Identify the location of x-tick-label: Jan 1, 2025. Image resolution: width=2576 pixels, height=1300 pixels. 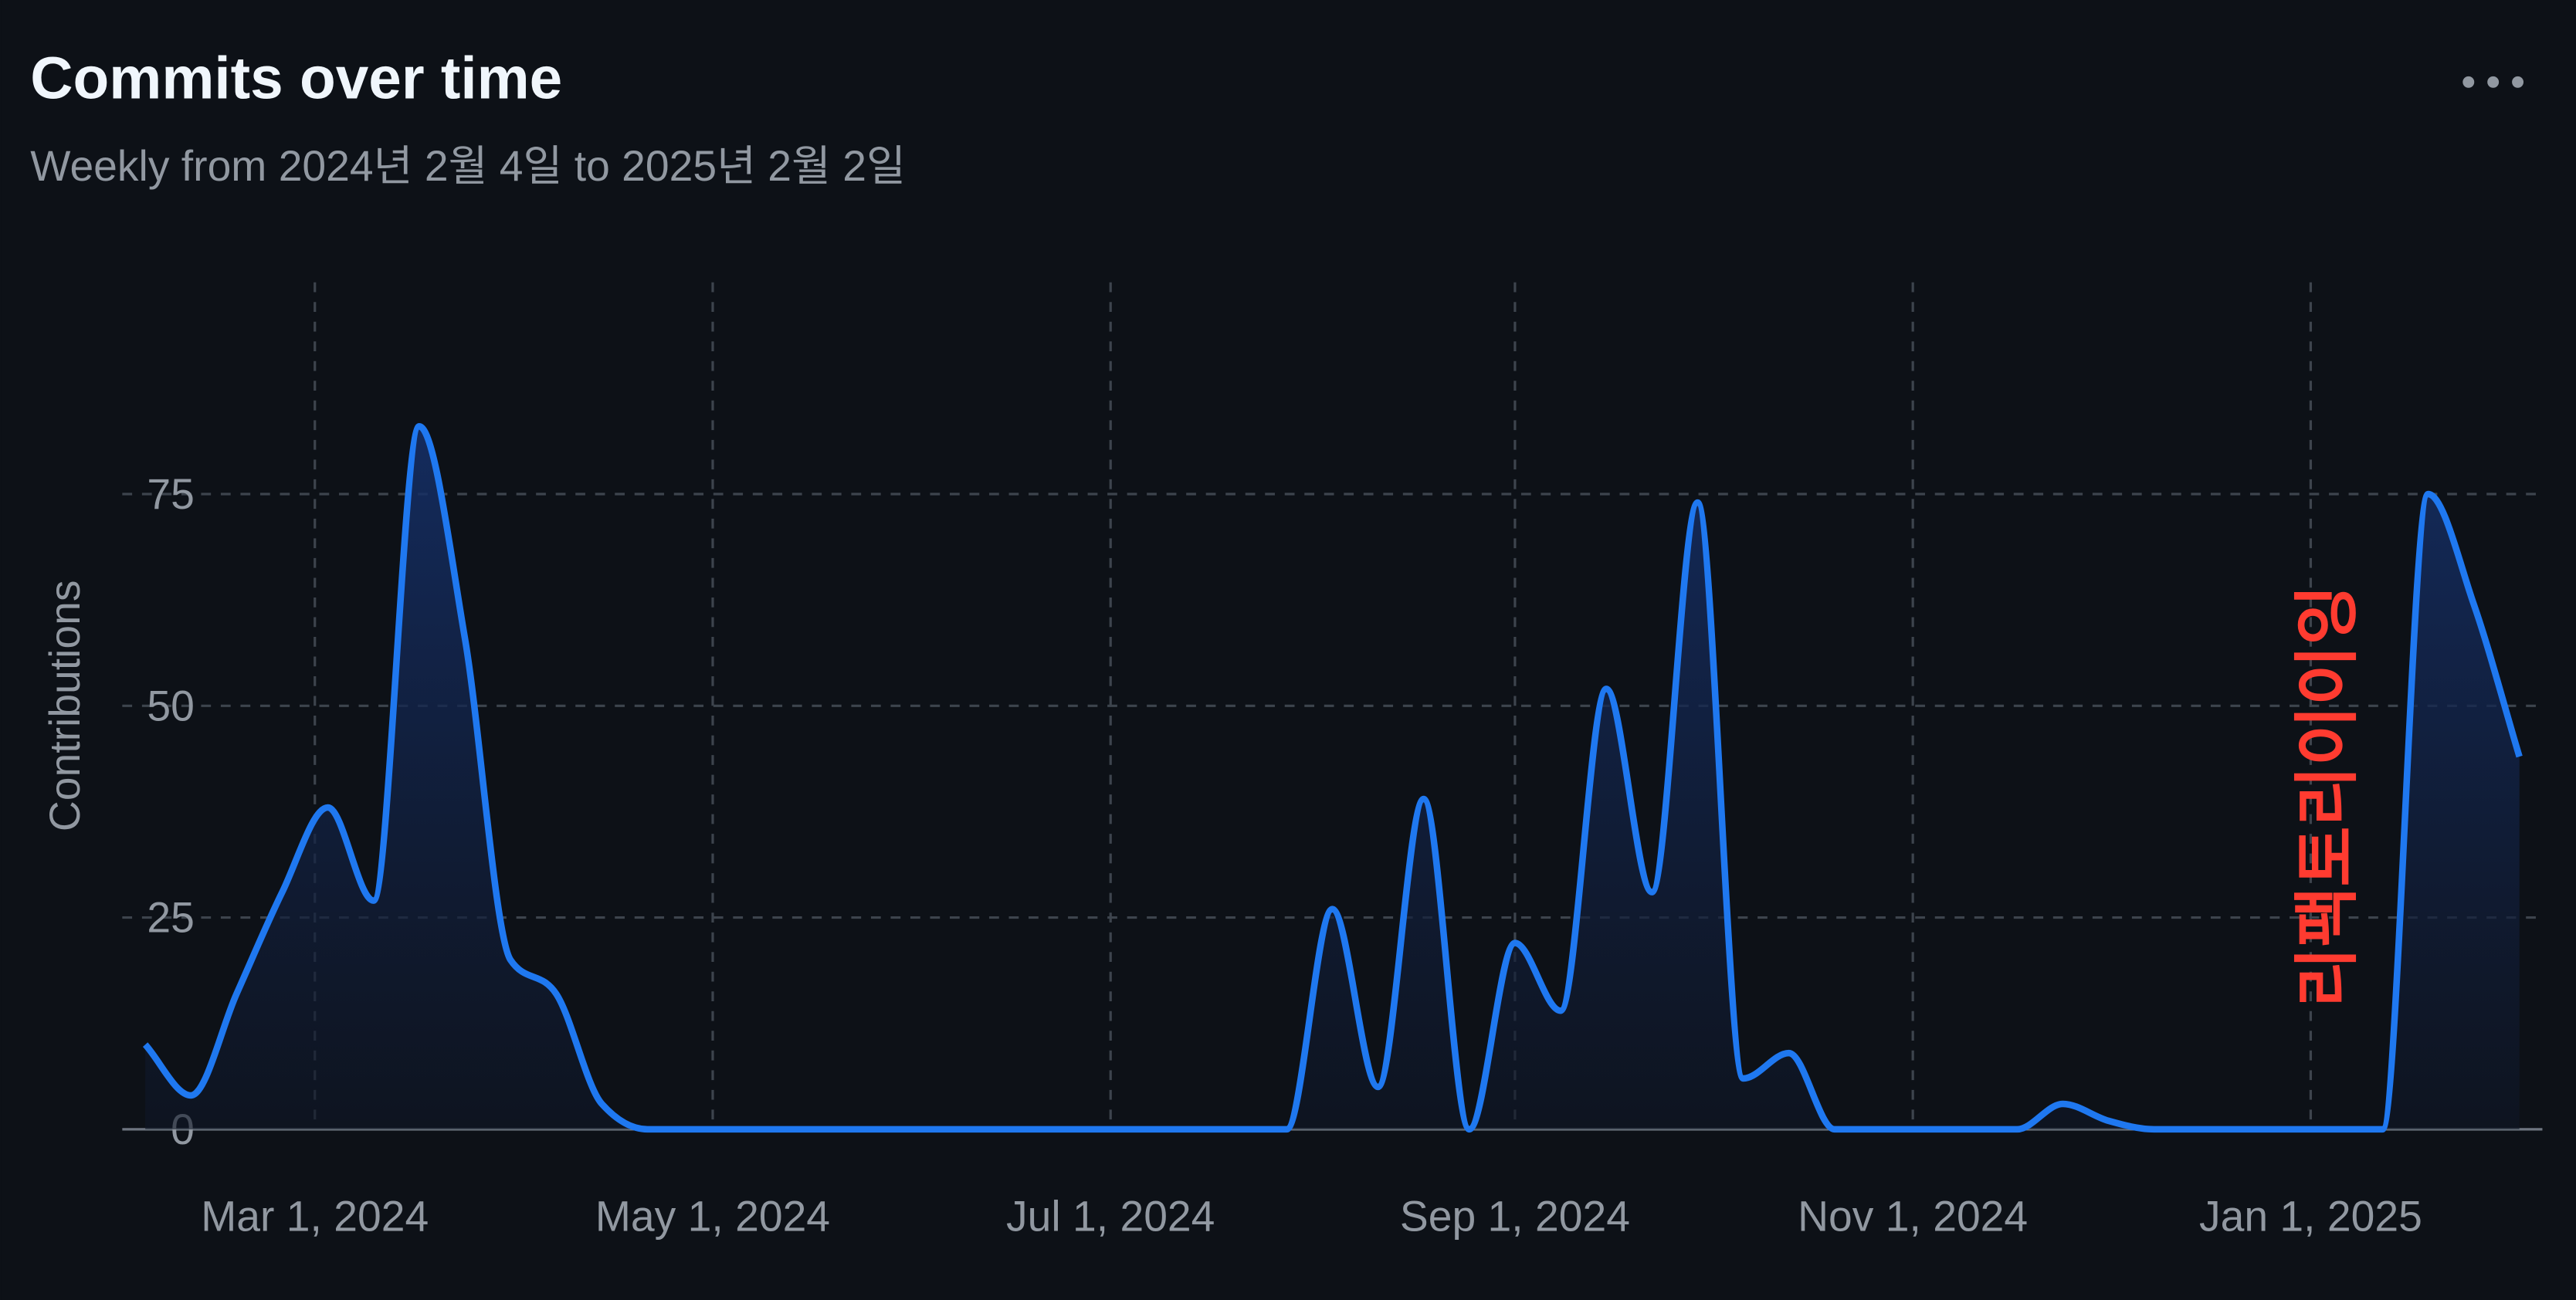
(2310, 1217).